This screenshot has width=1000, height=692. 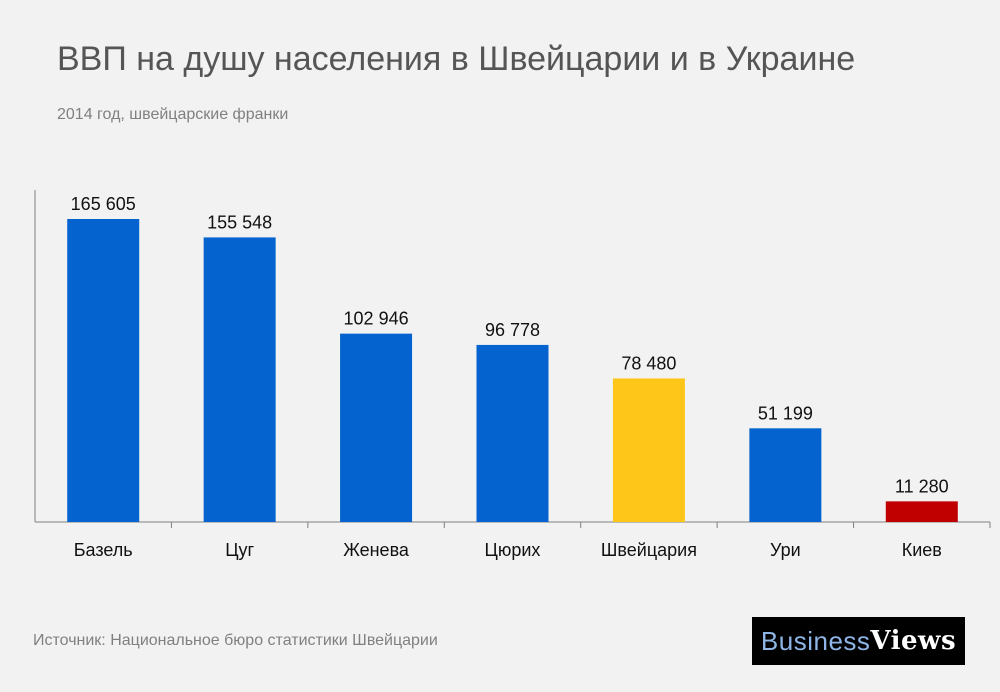 What do you see at coordinates (785, 550) in the screenshot?
I see `category-label: Ури` at bounding box center [785, 550].